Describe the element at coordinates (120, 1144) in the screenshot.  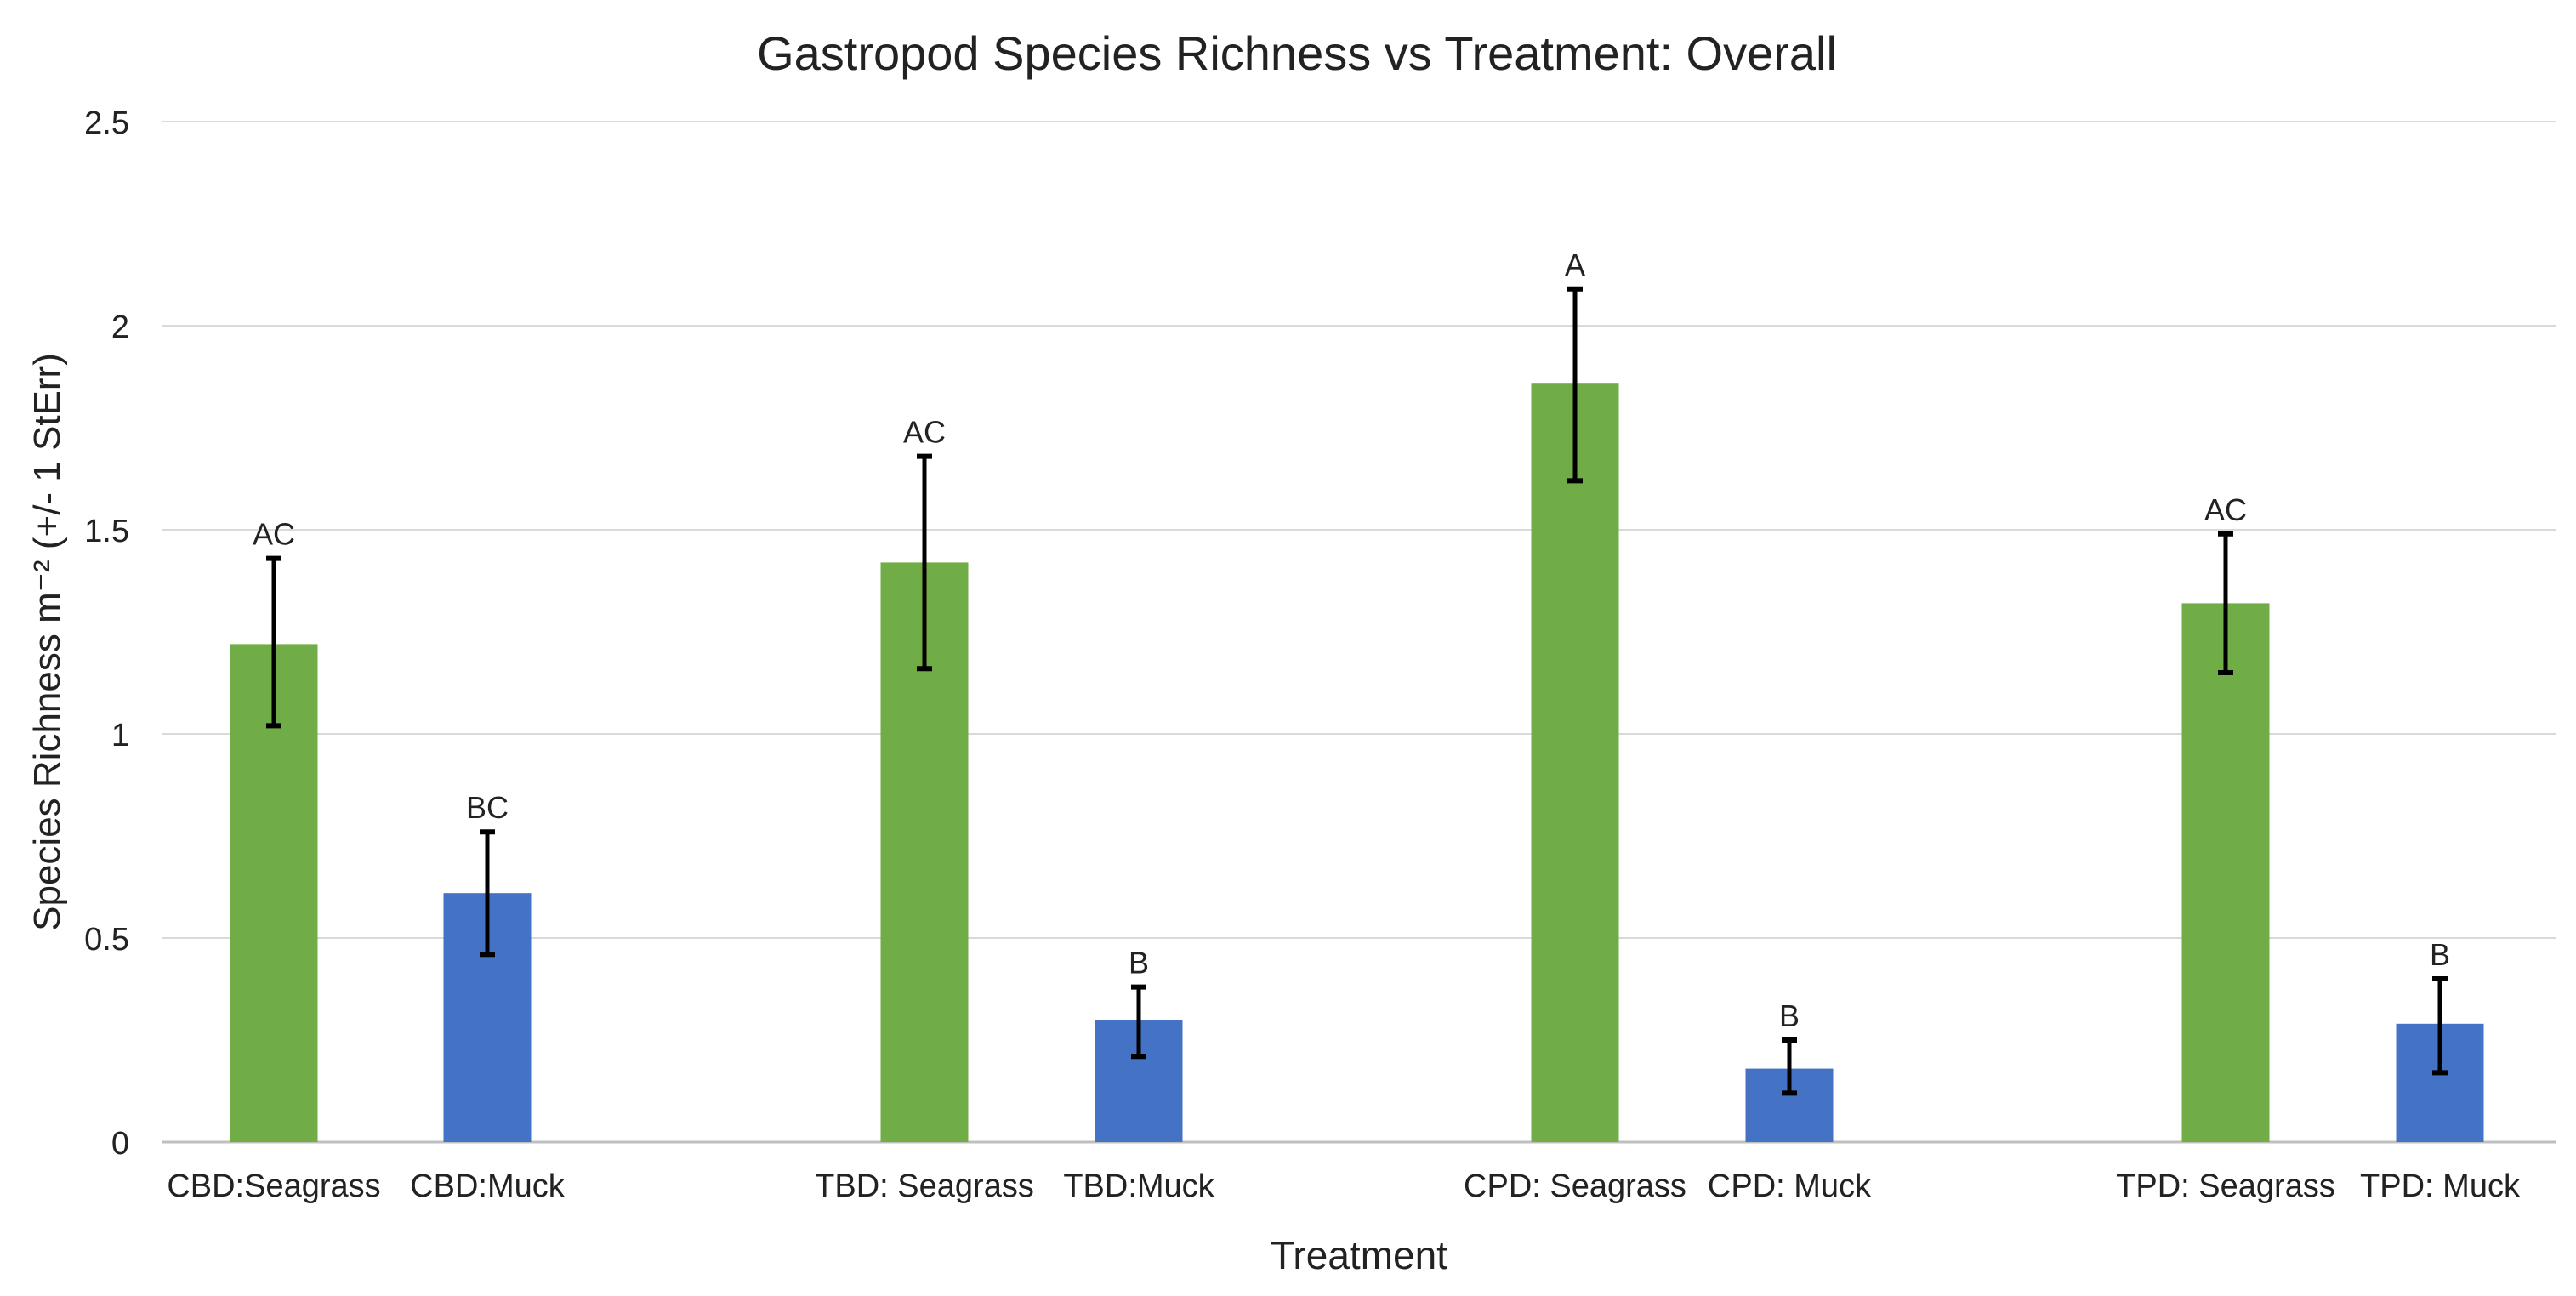
I see `y-tick-label: 0` at that location.